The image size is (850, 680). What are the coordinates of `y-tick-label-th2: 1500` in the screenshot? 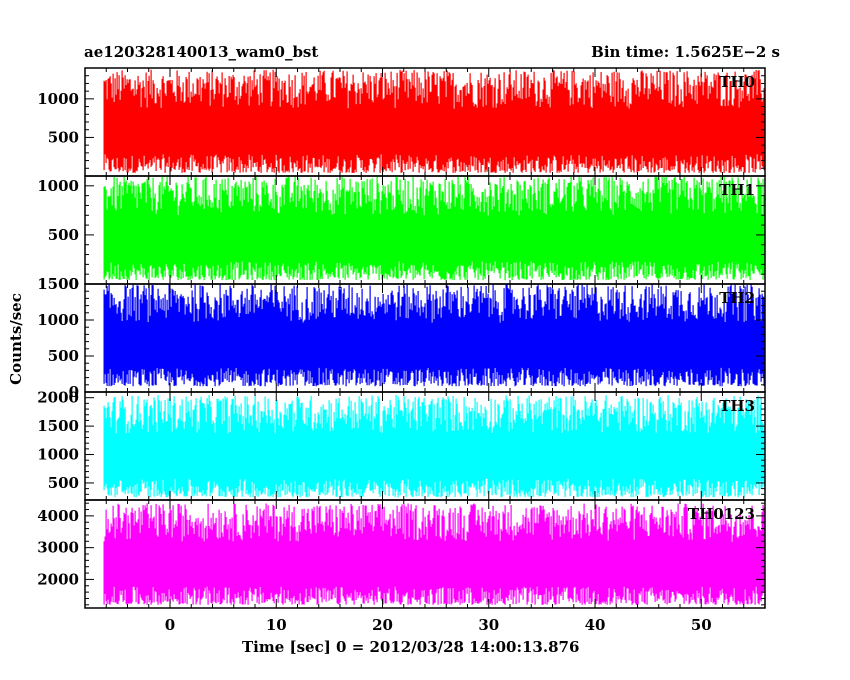 It's located at (58, 284).